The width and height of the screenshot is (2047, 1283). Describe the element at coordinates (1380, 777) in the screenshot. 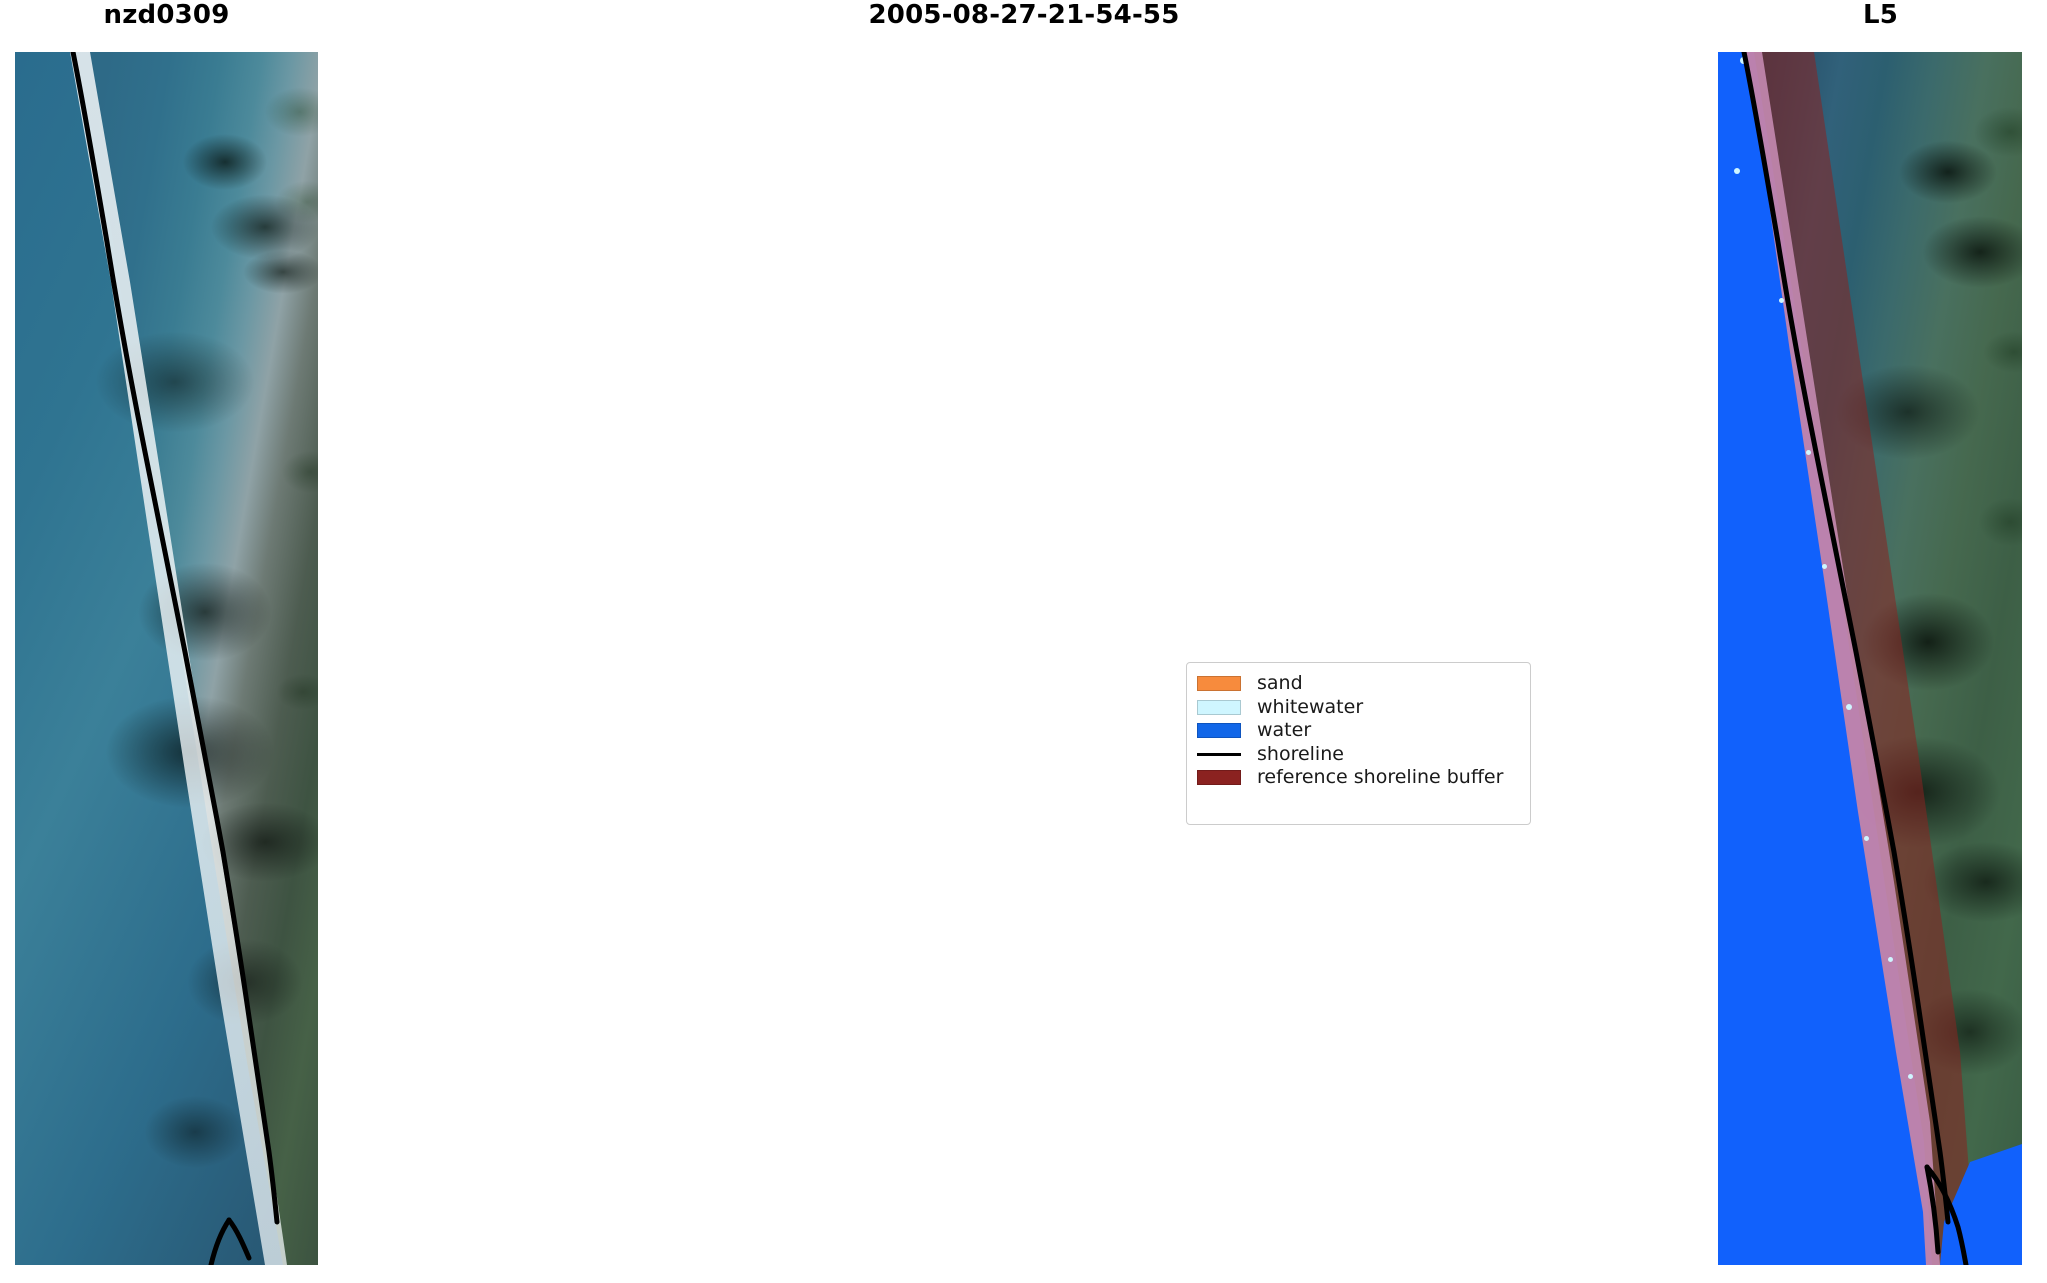

I see `legend-label-reference-shoreline-buffer: reference shoreline buffer` at that location.